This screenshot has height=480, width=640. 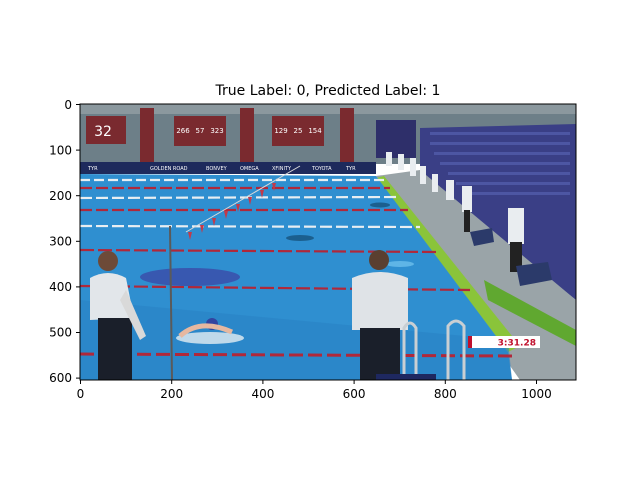 I want to click on figure-title: True Label: 0, Predicted Label: 1, so click(x=328, y=91).